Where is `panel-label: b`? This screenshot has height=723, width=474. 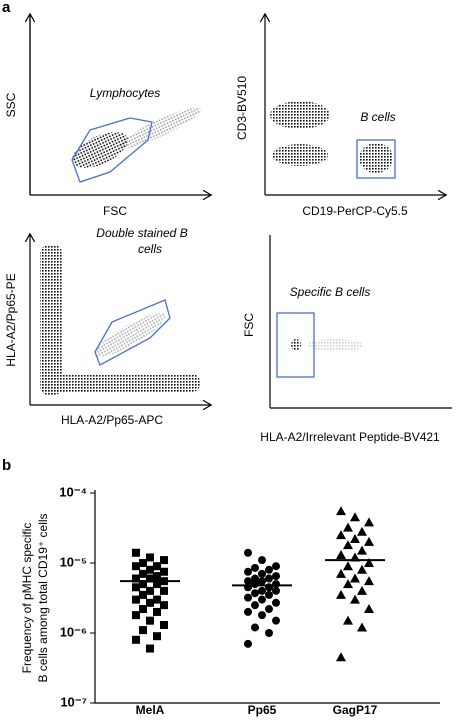
panel-label: b is located at coordinates (6, 465).